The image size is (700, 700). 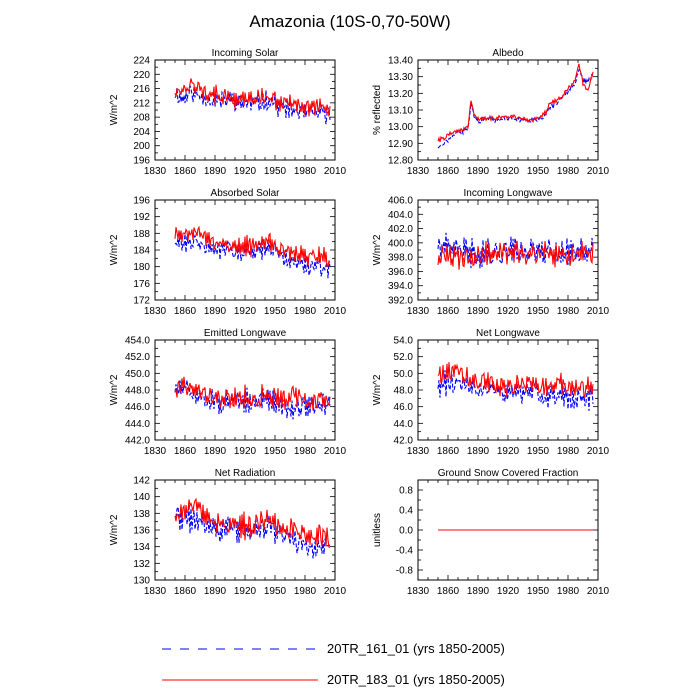 I want to click on y-tick-label: 12.80, so click(x=400, y=161).